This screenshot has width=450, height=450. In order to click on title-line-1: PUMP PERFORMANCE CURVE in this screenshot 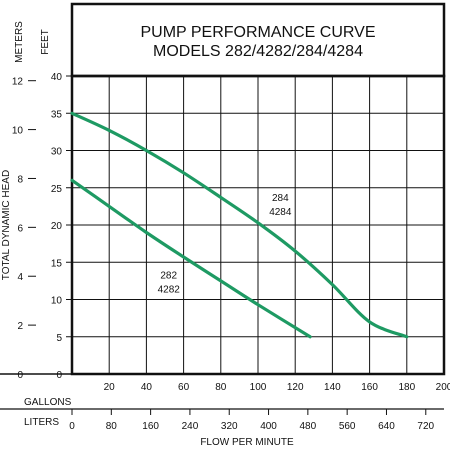, I will do `click(258, 32)`.